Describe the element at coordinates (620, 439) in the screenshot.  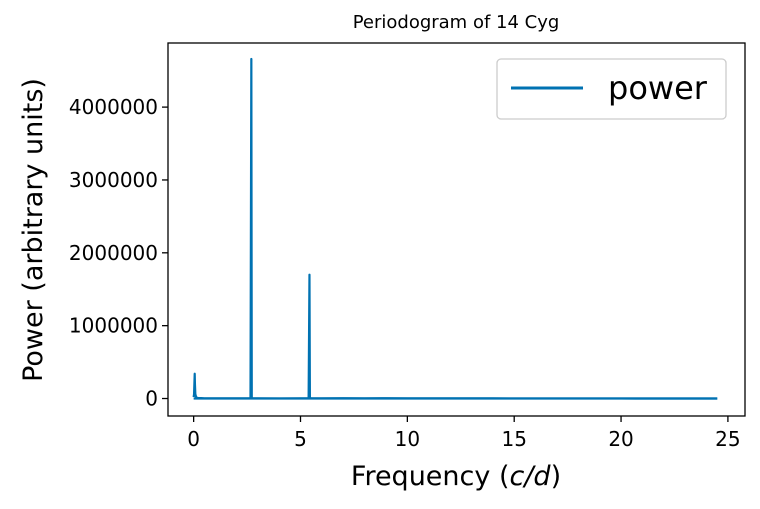
I see `x-tick-label: 20` at that location.